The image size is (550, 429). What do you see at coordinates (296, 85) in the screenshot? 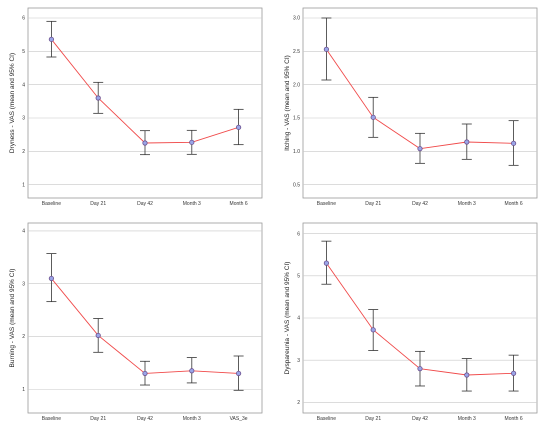
I see `y-tick-label: 2.0` at bounding box center [296, 85].